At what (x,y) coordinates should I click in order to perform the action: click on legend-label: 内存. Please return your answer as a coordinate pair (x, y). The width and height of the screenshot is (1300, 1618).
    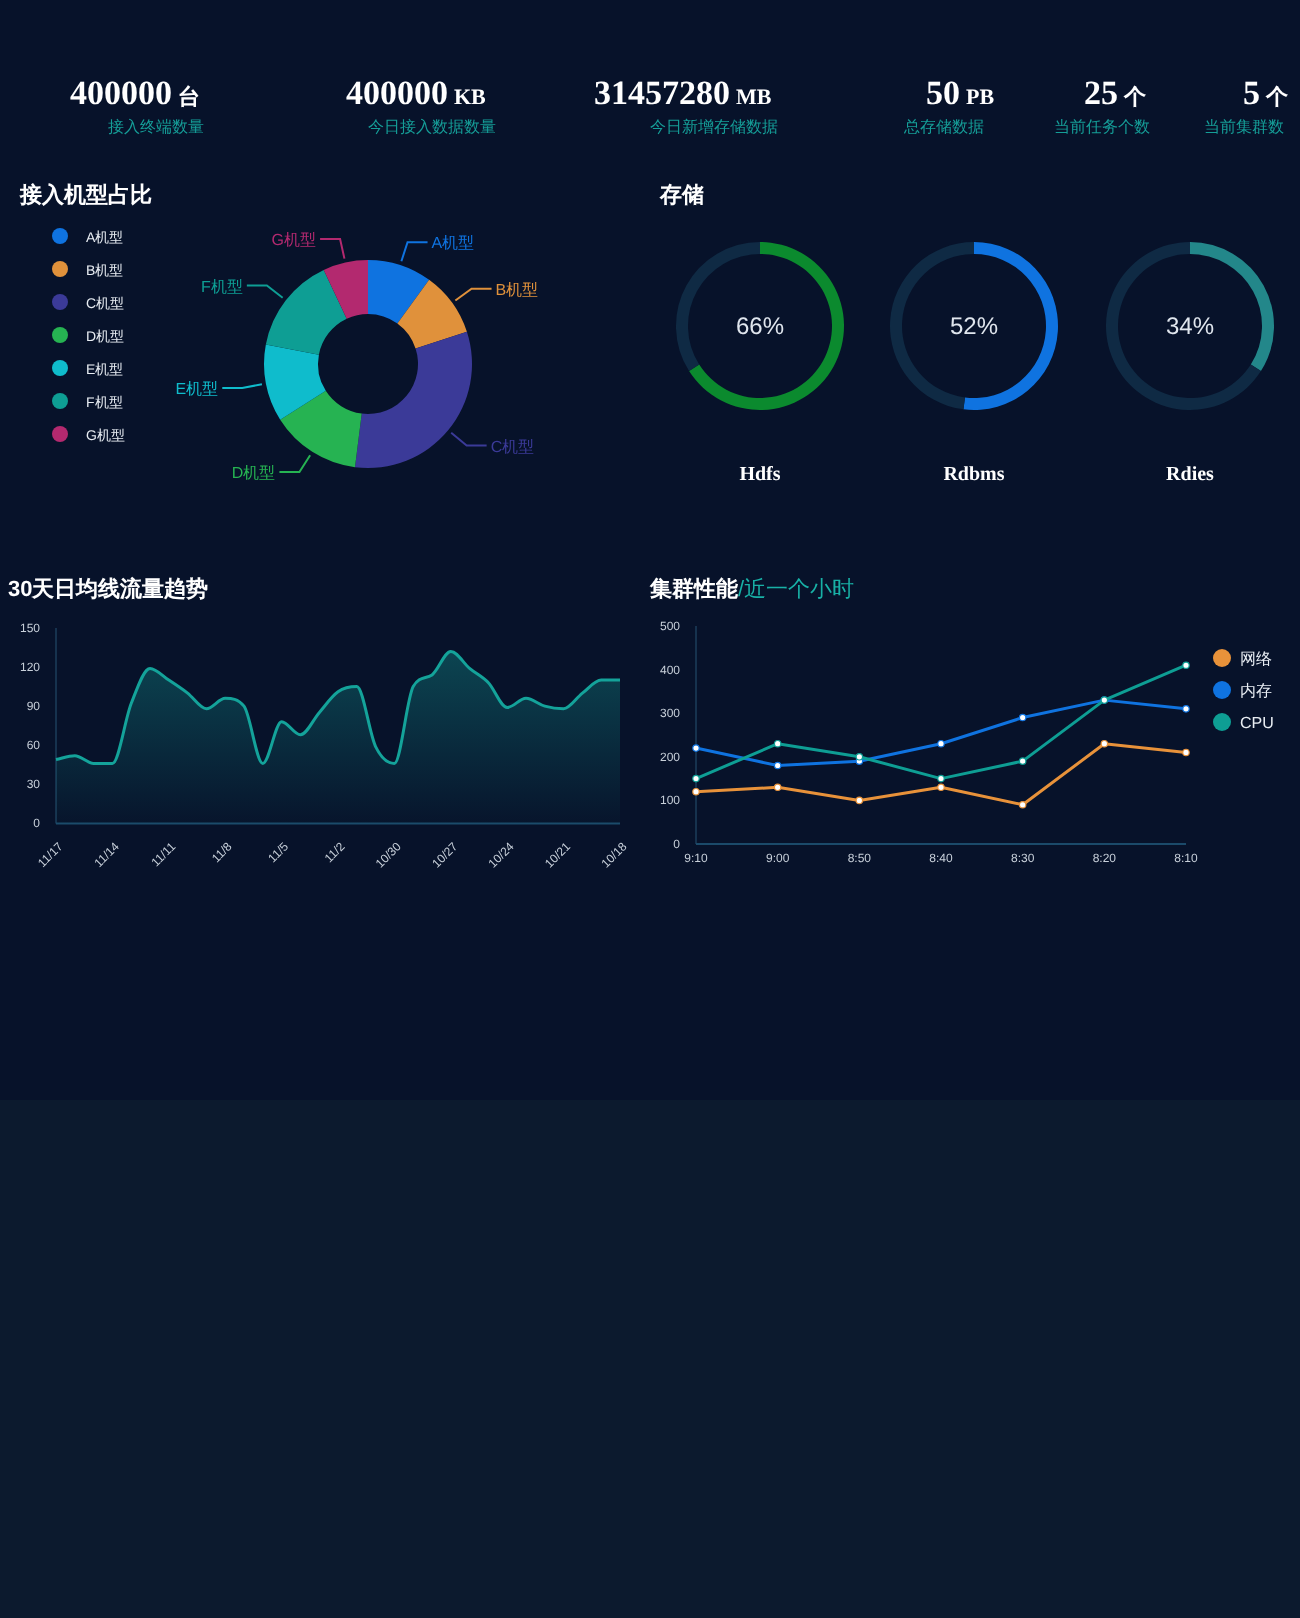
    Looking at the image, I should click on (1256, 691).